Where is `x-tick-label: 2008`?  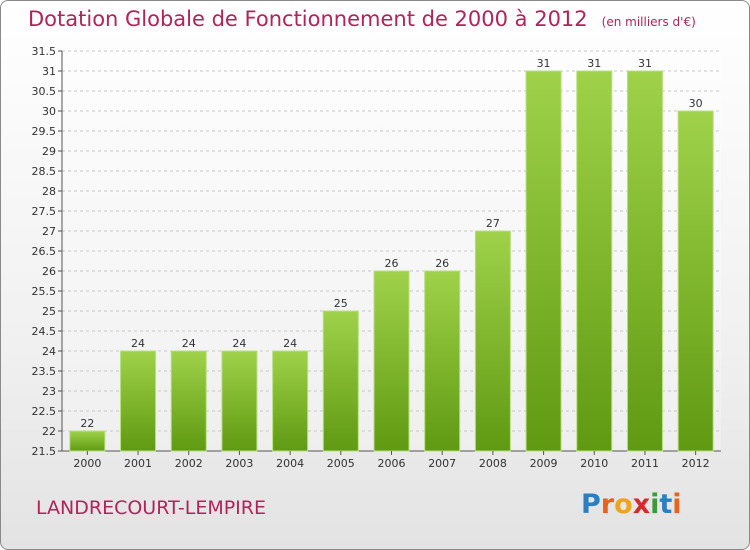 x-tick-label: 2008 is located at coordinates (493, 463).